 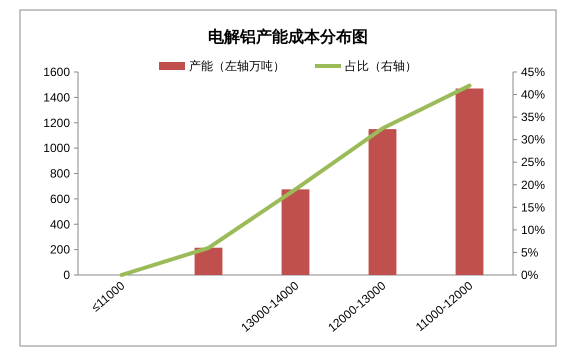 I want to click on y2-tick-label: 40%, so click(x=533, y=95).